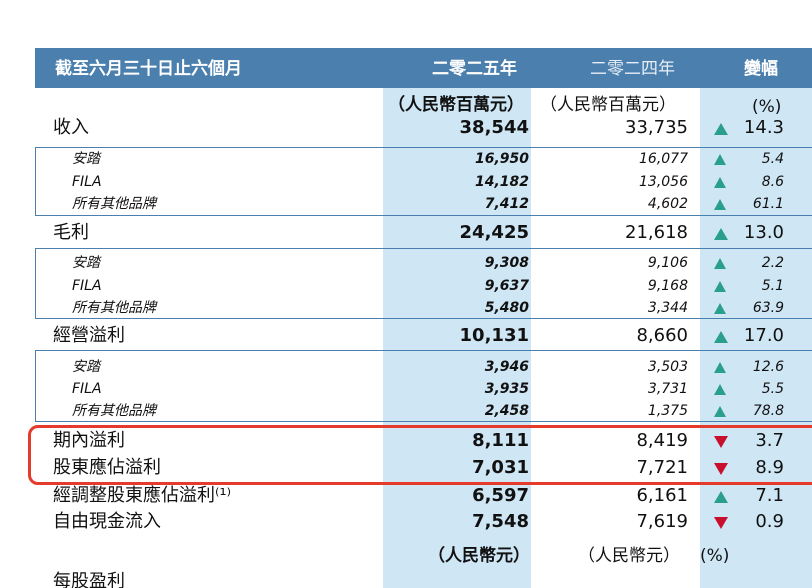 The image size is (812, 588). Describe the element at coordinates (667, 263) in the screenshot. I see `value-2024: 9,106` at that location.